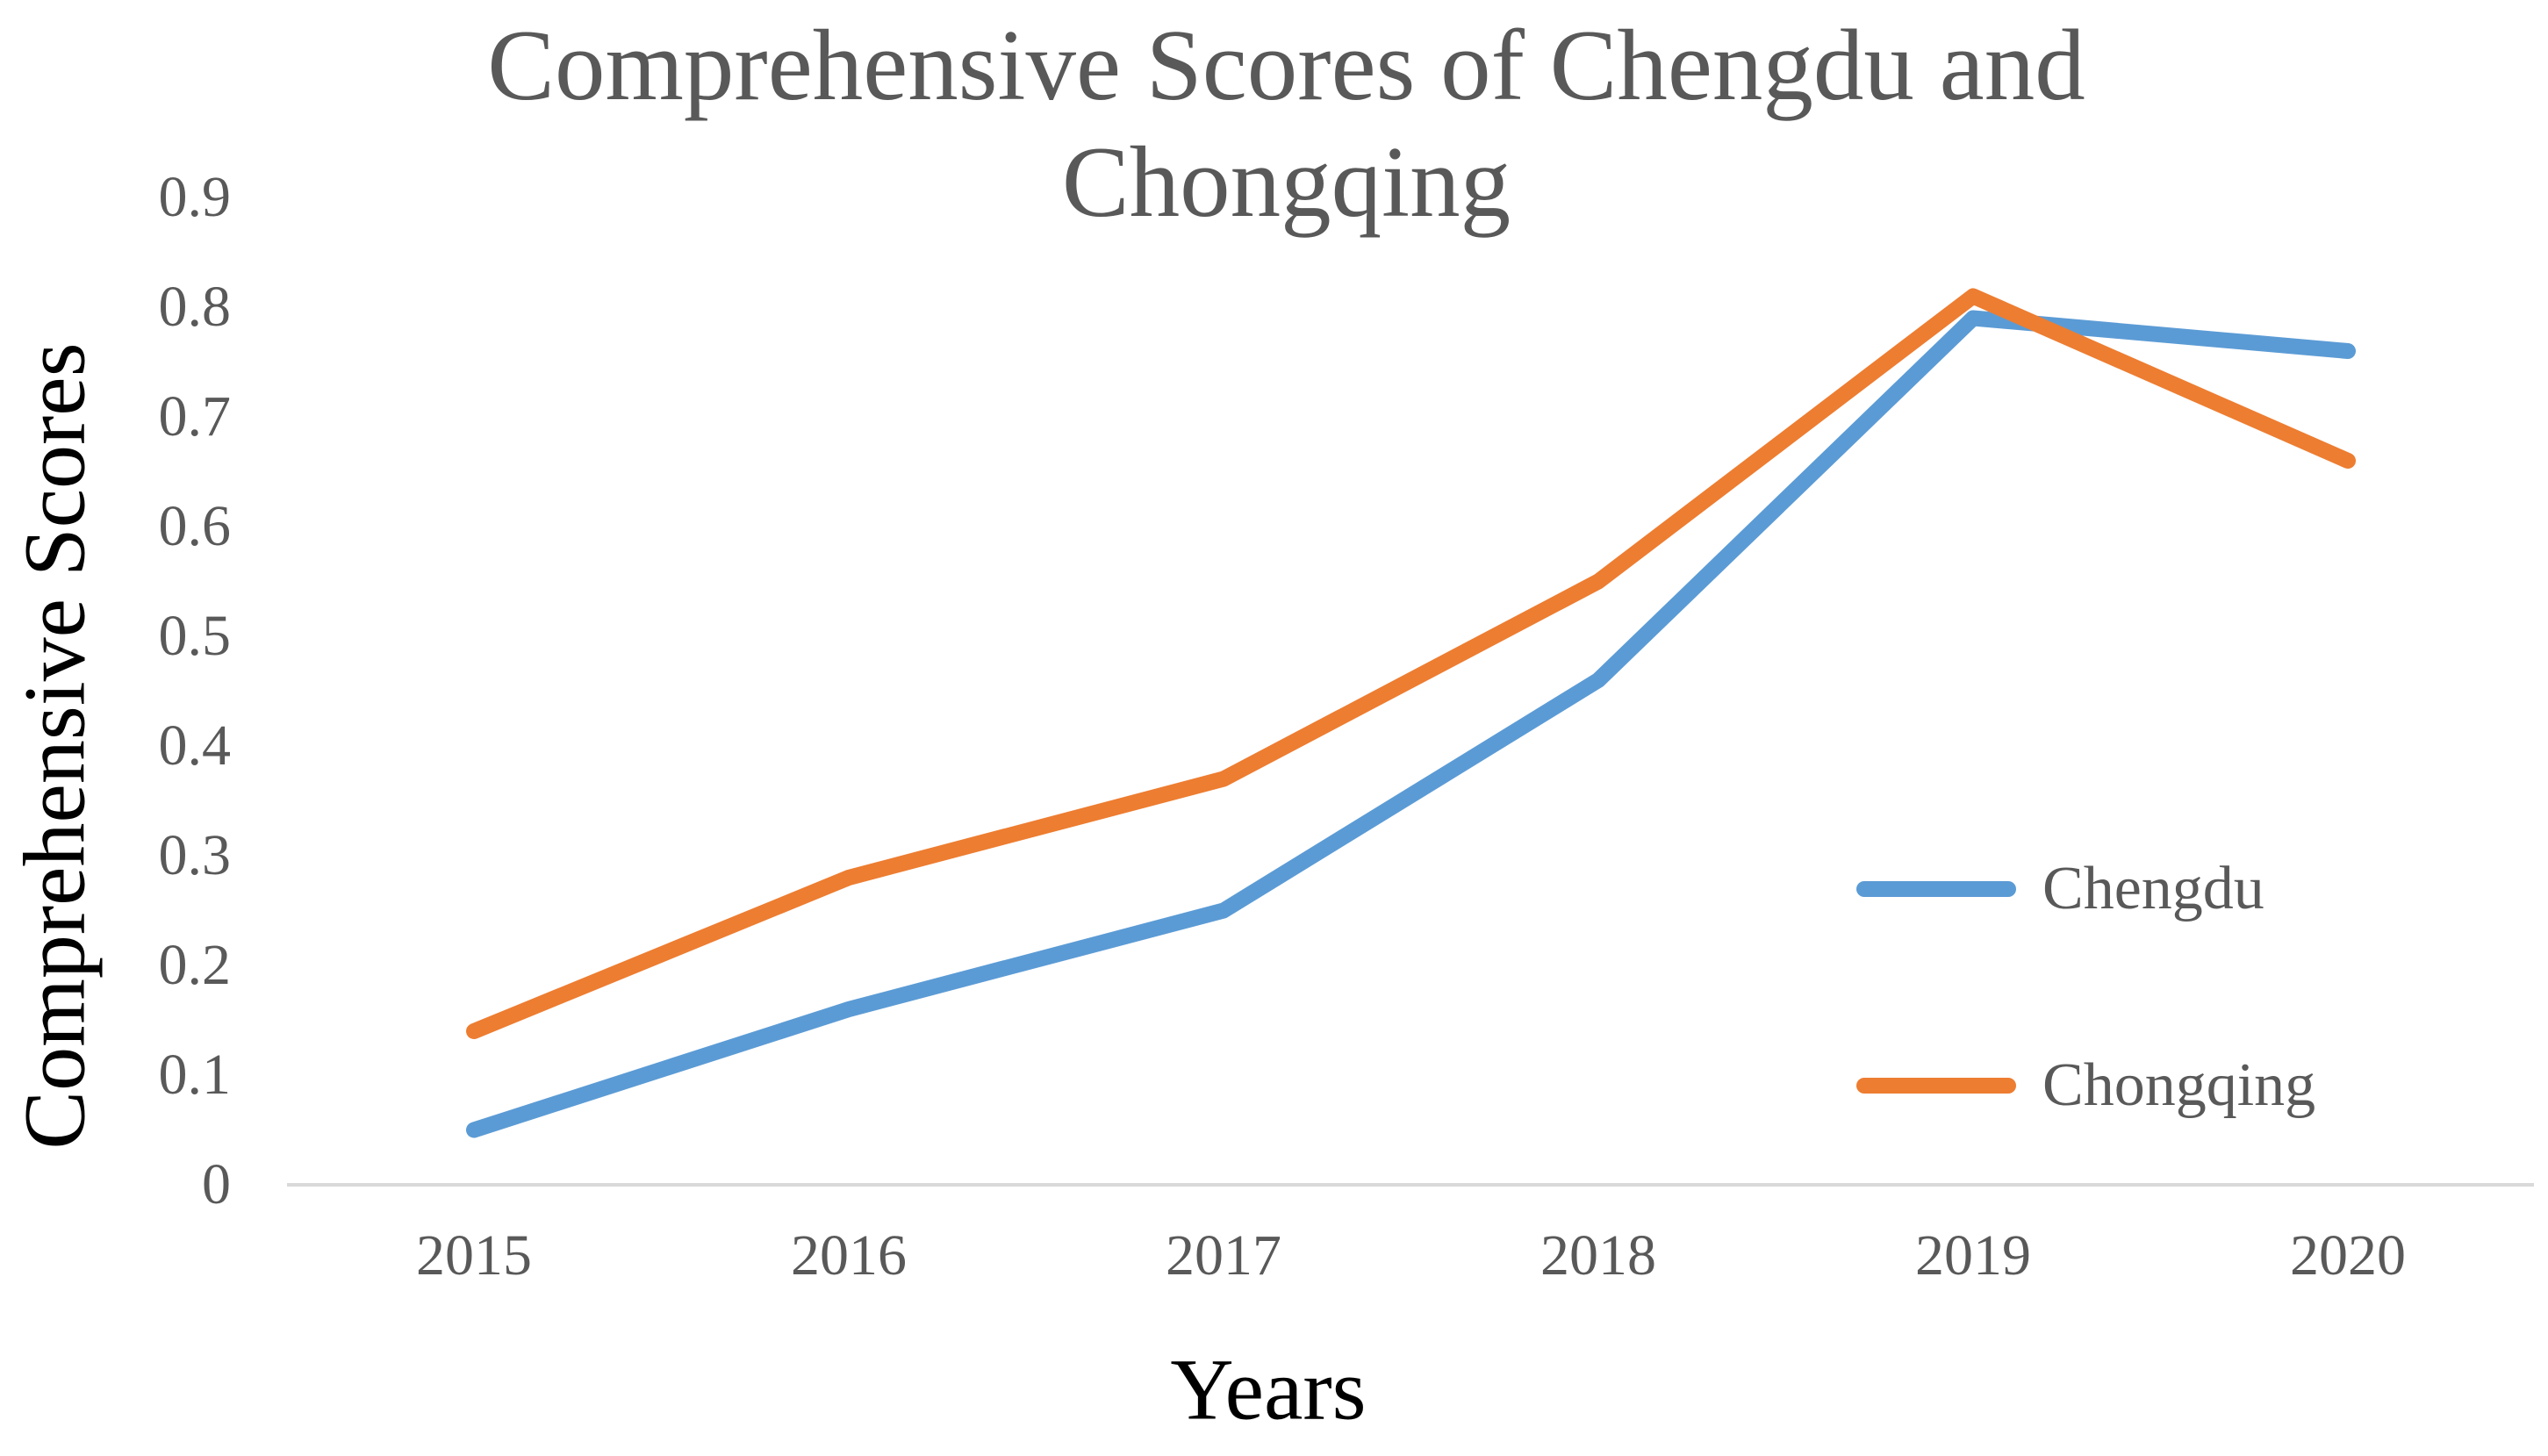 Image resolution: width=2548 pixels, height=1456 pixels. I want to click on xtick-label-2019: 2019, so click(1973, 1255).